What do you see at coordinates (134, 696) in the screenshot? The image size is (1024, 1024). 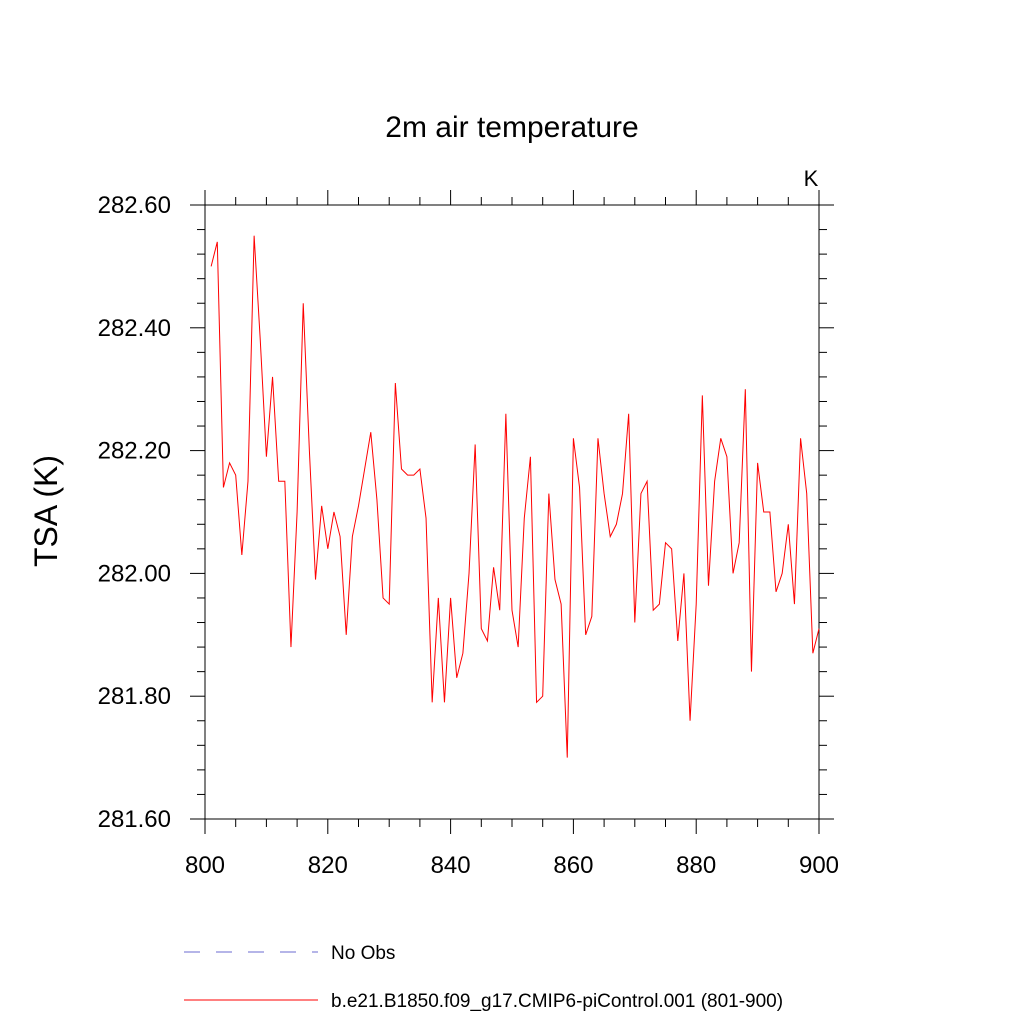 I see `y-tick-label: 281.80` at bounding box center [134, 696].